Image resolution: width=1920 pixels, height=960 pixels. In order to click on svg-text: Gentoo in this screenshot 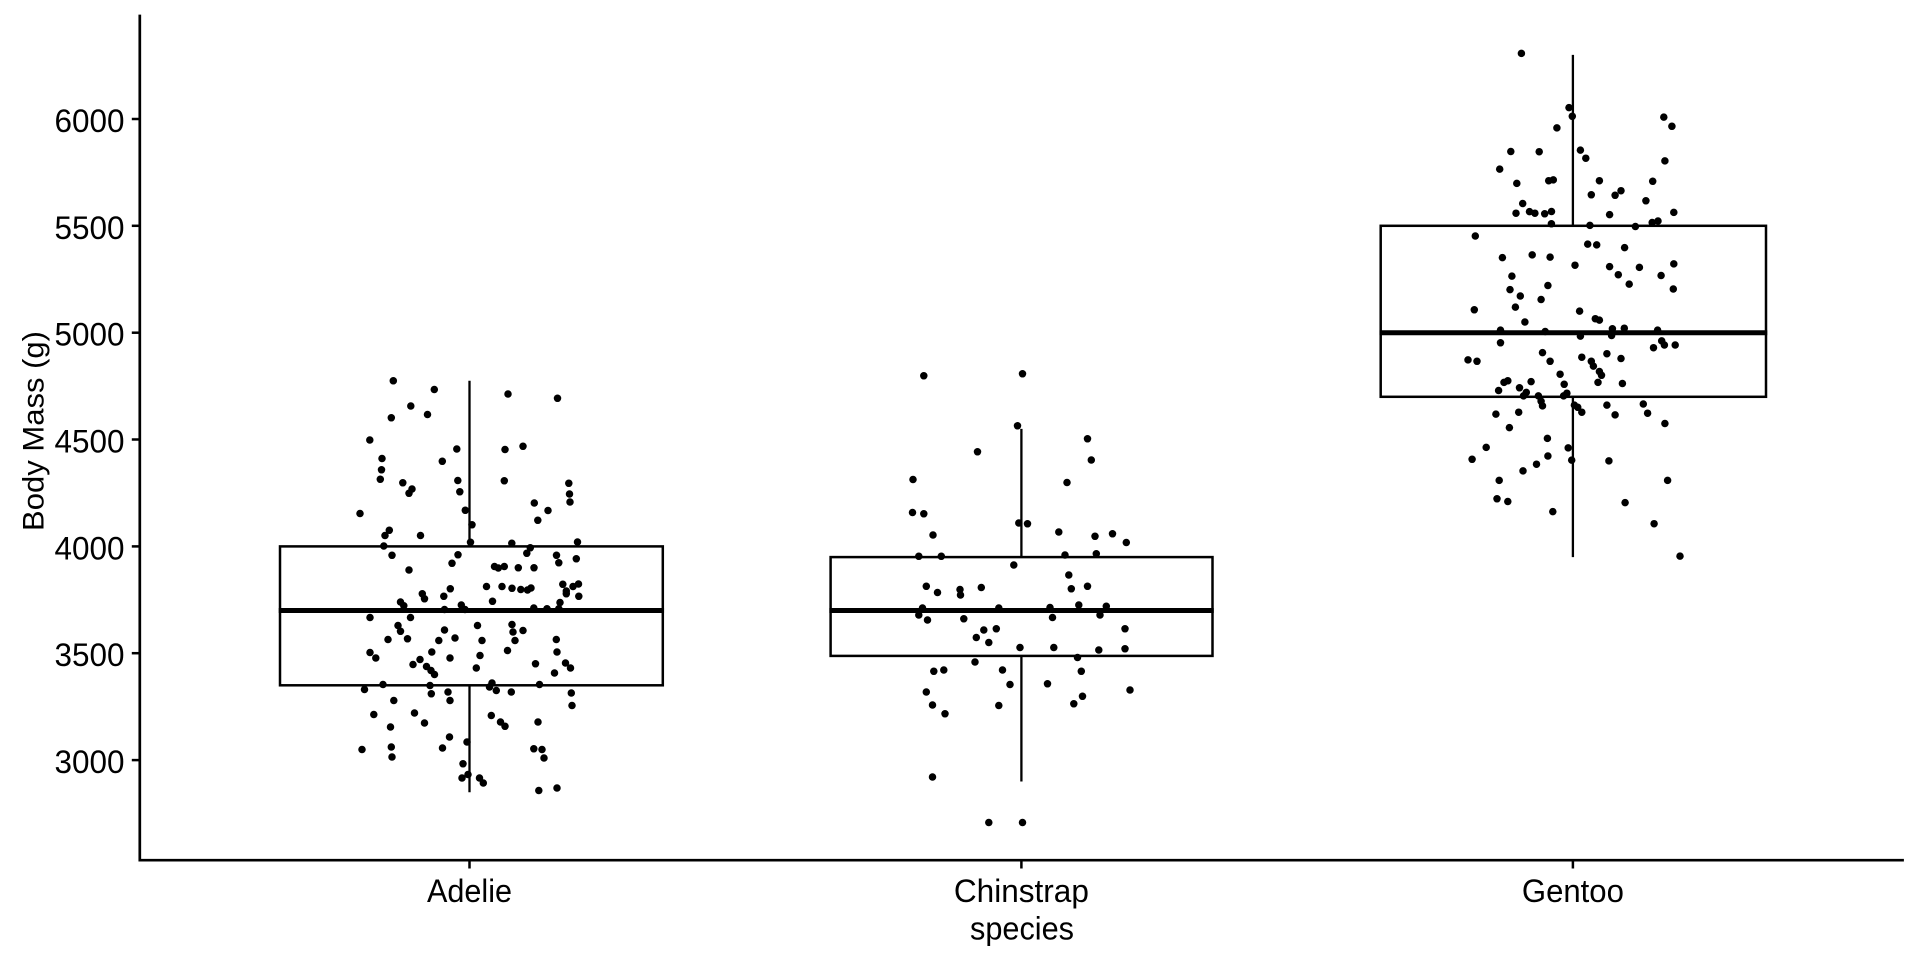, I will do `click(1573, 891)`.